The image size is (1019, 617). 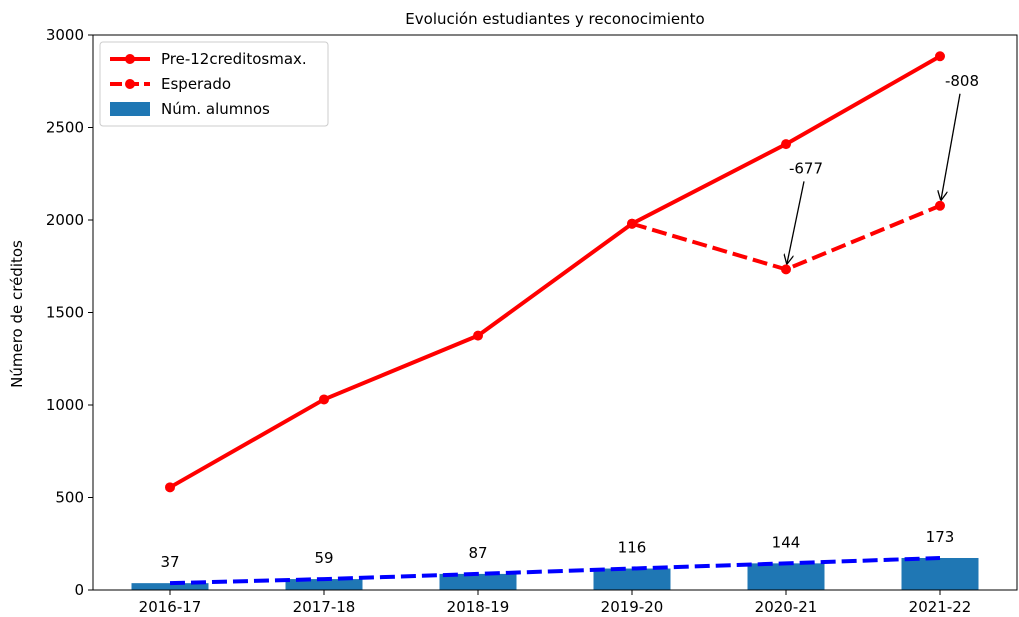 I want to click on legend-label-num-alumnos: Núm. alumnos, so click(x=215, y=109).